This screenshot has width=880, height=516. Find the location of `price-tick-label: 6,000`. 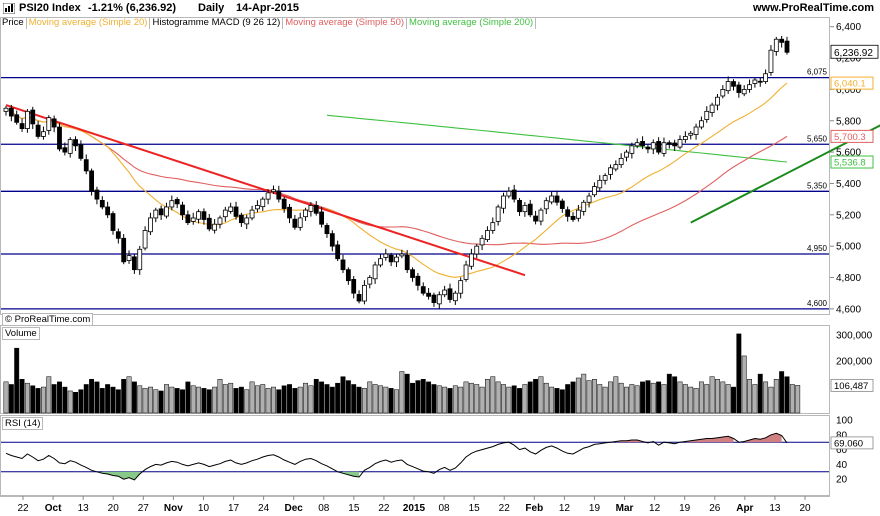

price-tick-label: 6,000 is located at coordinates (848, 90).